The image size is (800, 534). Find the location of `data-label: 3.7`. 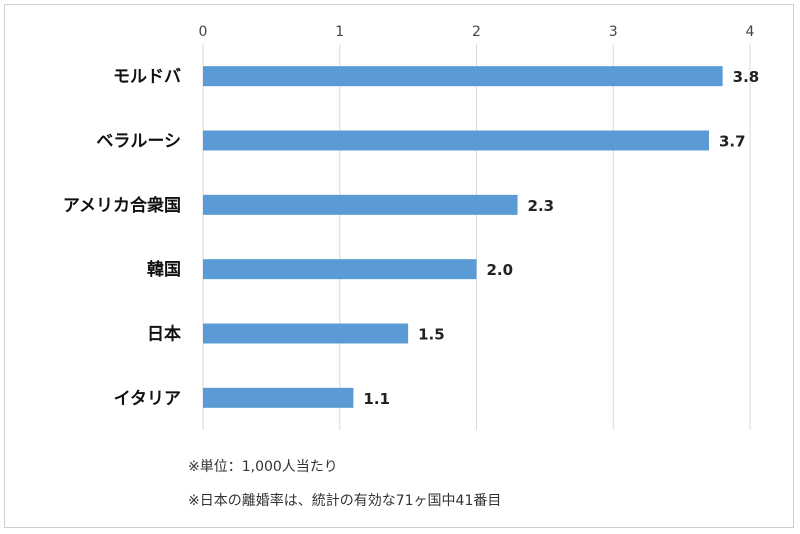

data-label: 3.7 is located at coordinates (732, 142).